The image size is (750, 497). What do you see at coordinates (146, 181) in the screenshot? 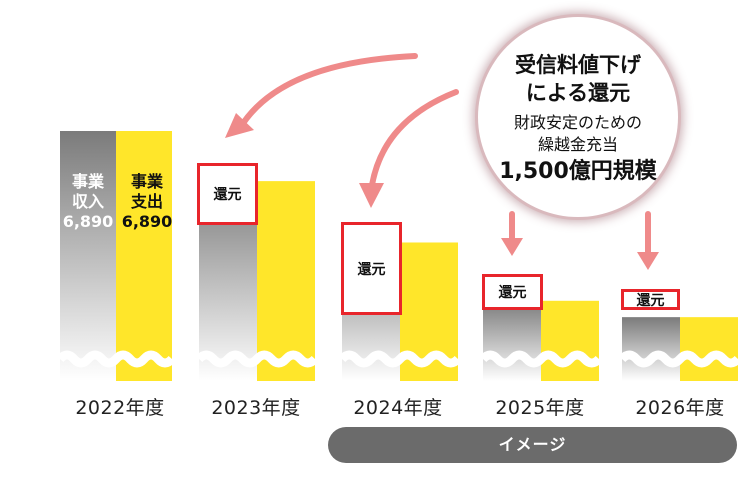
I see `expense-label-line1: 事業` at bounding box center [146, 181].